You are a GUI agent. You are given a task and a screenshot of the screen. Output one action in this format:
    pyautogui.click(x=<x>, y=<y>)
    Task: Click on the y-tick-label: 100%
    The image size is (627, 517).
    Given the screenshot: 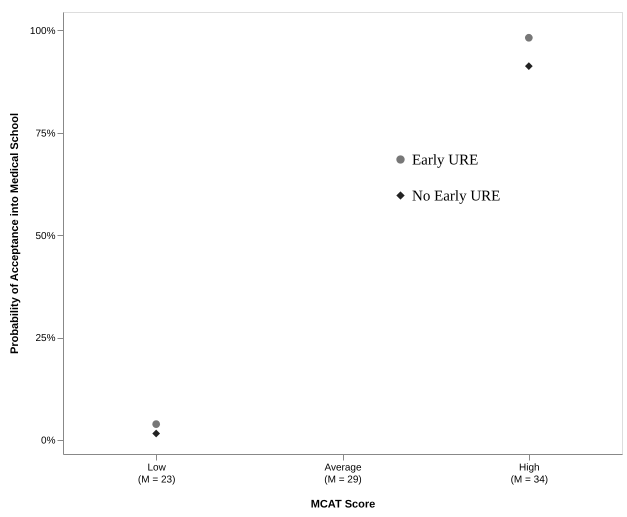 What is the action you would take?
    pyautogui.click(x=43, y=31)
    